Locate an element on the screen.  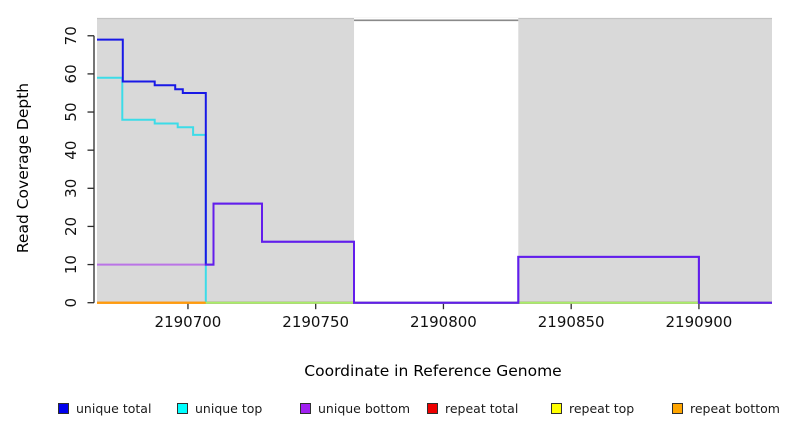
legend-label: unique total is located at coordinates (114, 408).